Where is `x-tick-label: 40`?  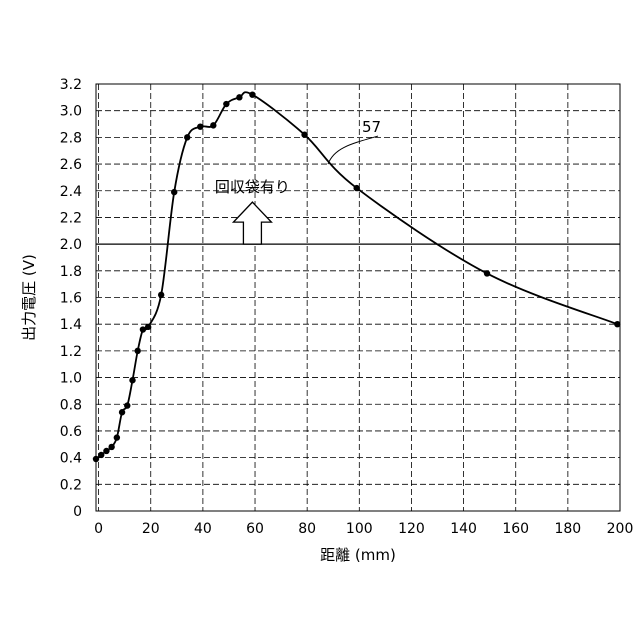 x-tick-label: 40 is located at coordinates (203, 529).